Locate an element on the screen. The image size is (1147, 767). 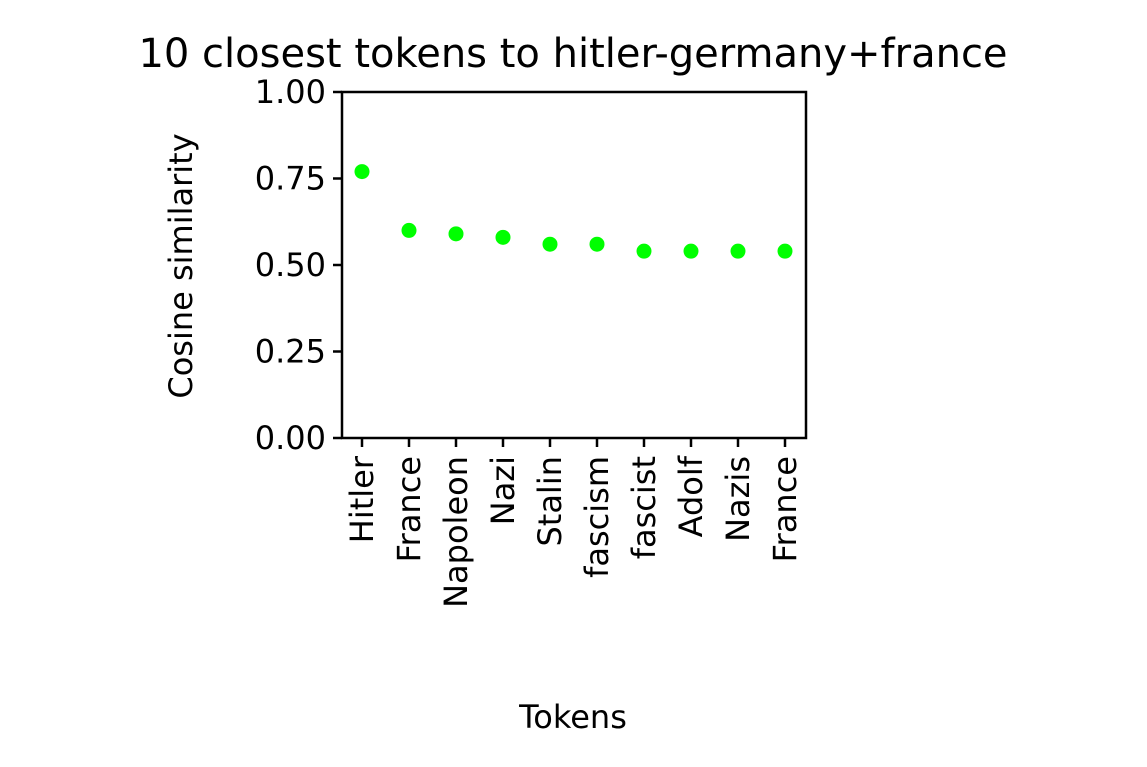
x-tick-label: Nazi is located at coordinates (503, 490).